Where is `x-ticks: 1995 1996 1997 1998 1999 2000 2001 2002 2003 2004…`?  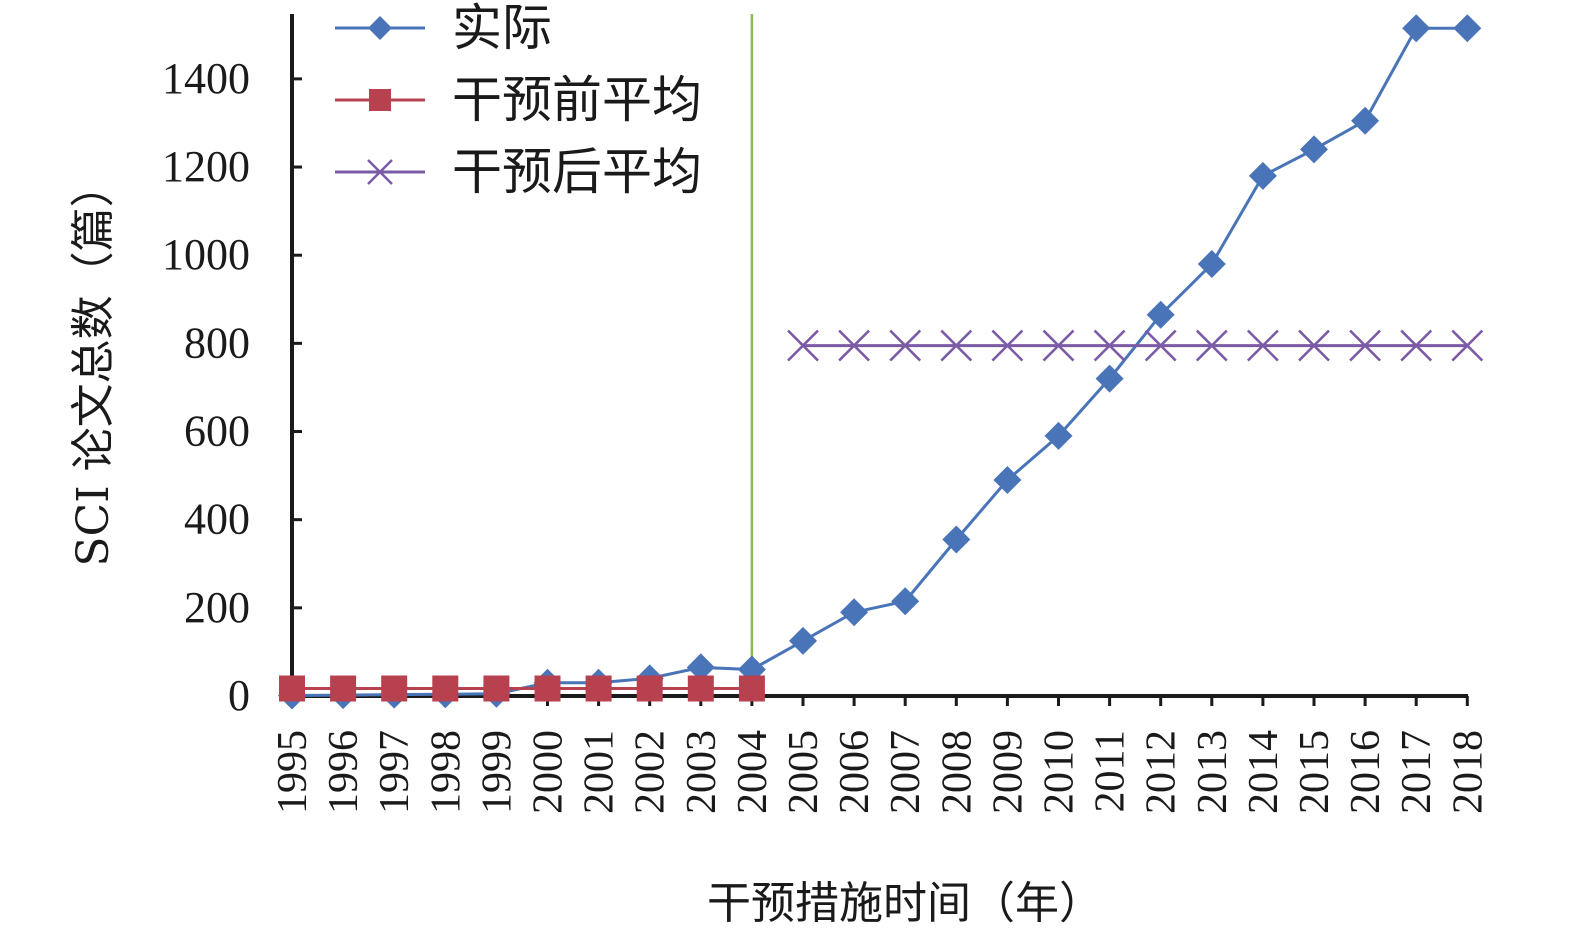 x-ticks: 1995 1996 1997 1998 1999 2000 2001 2002 2003 2004… is located at coordinates (880, 755).